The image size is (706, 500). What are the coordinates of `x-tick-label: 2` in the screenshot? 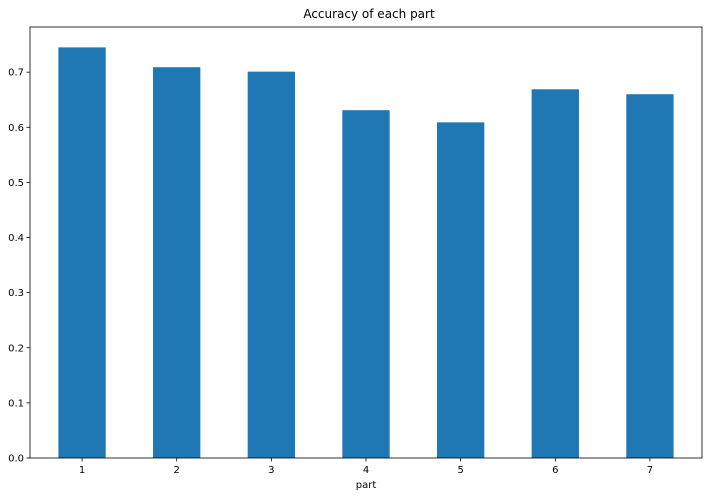 It's located at (177, 470).